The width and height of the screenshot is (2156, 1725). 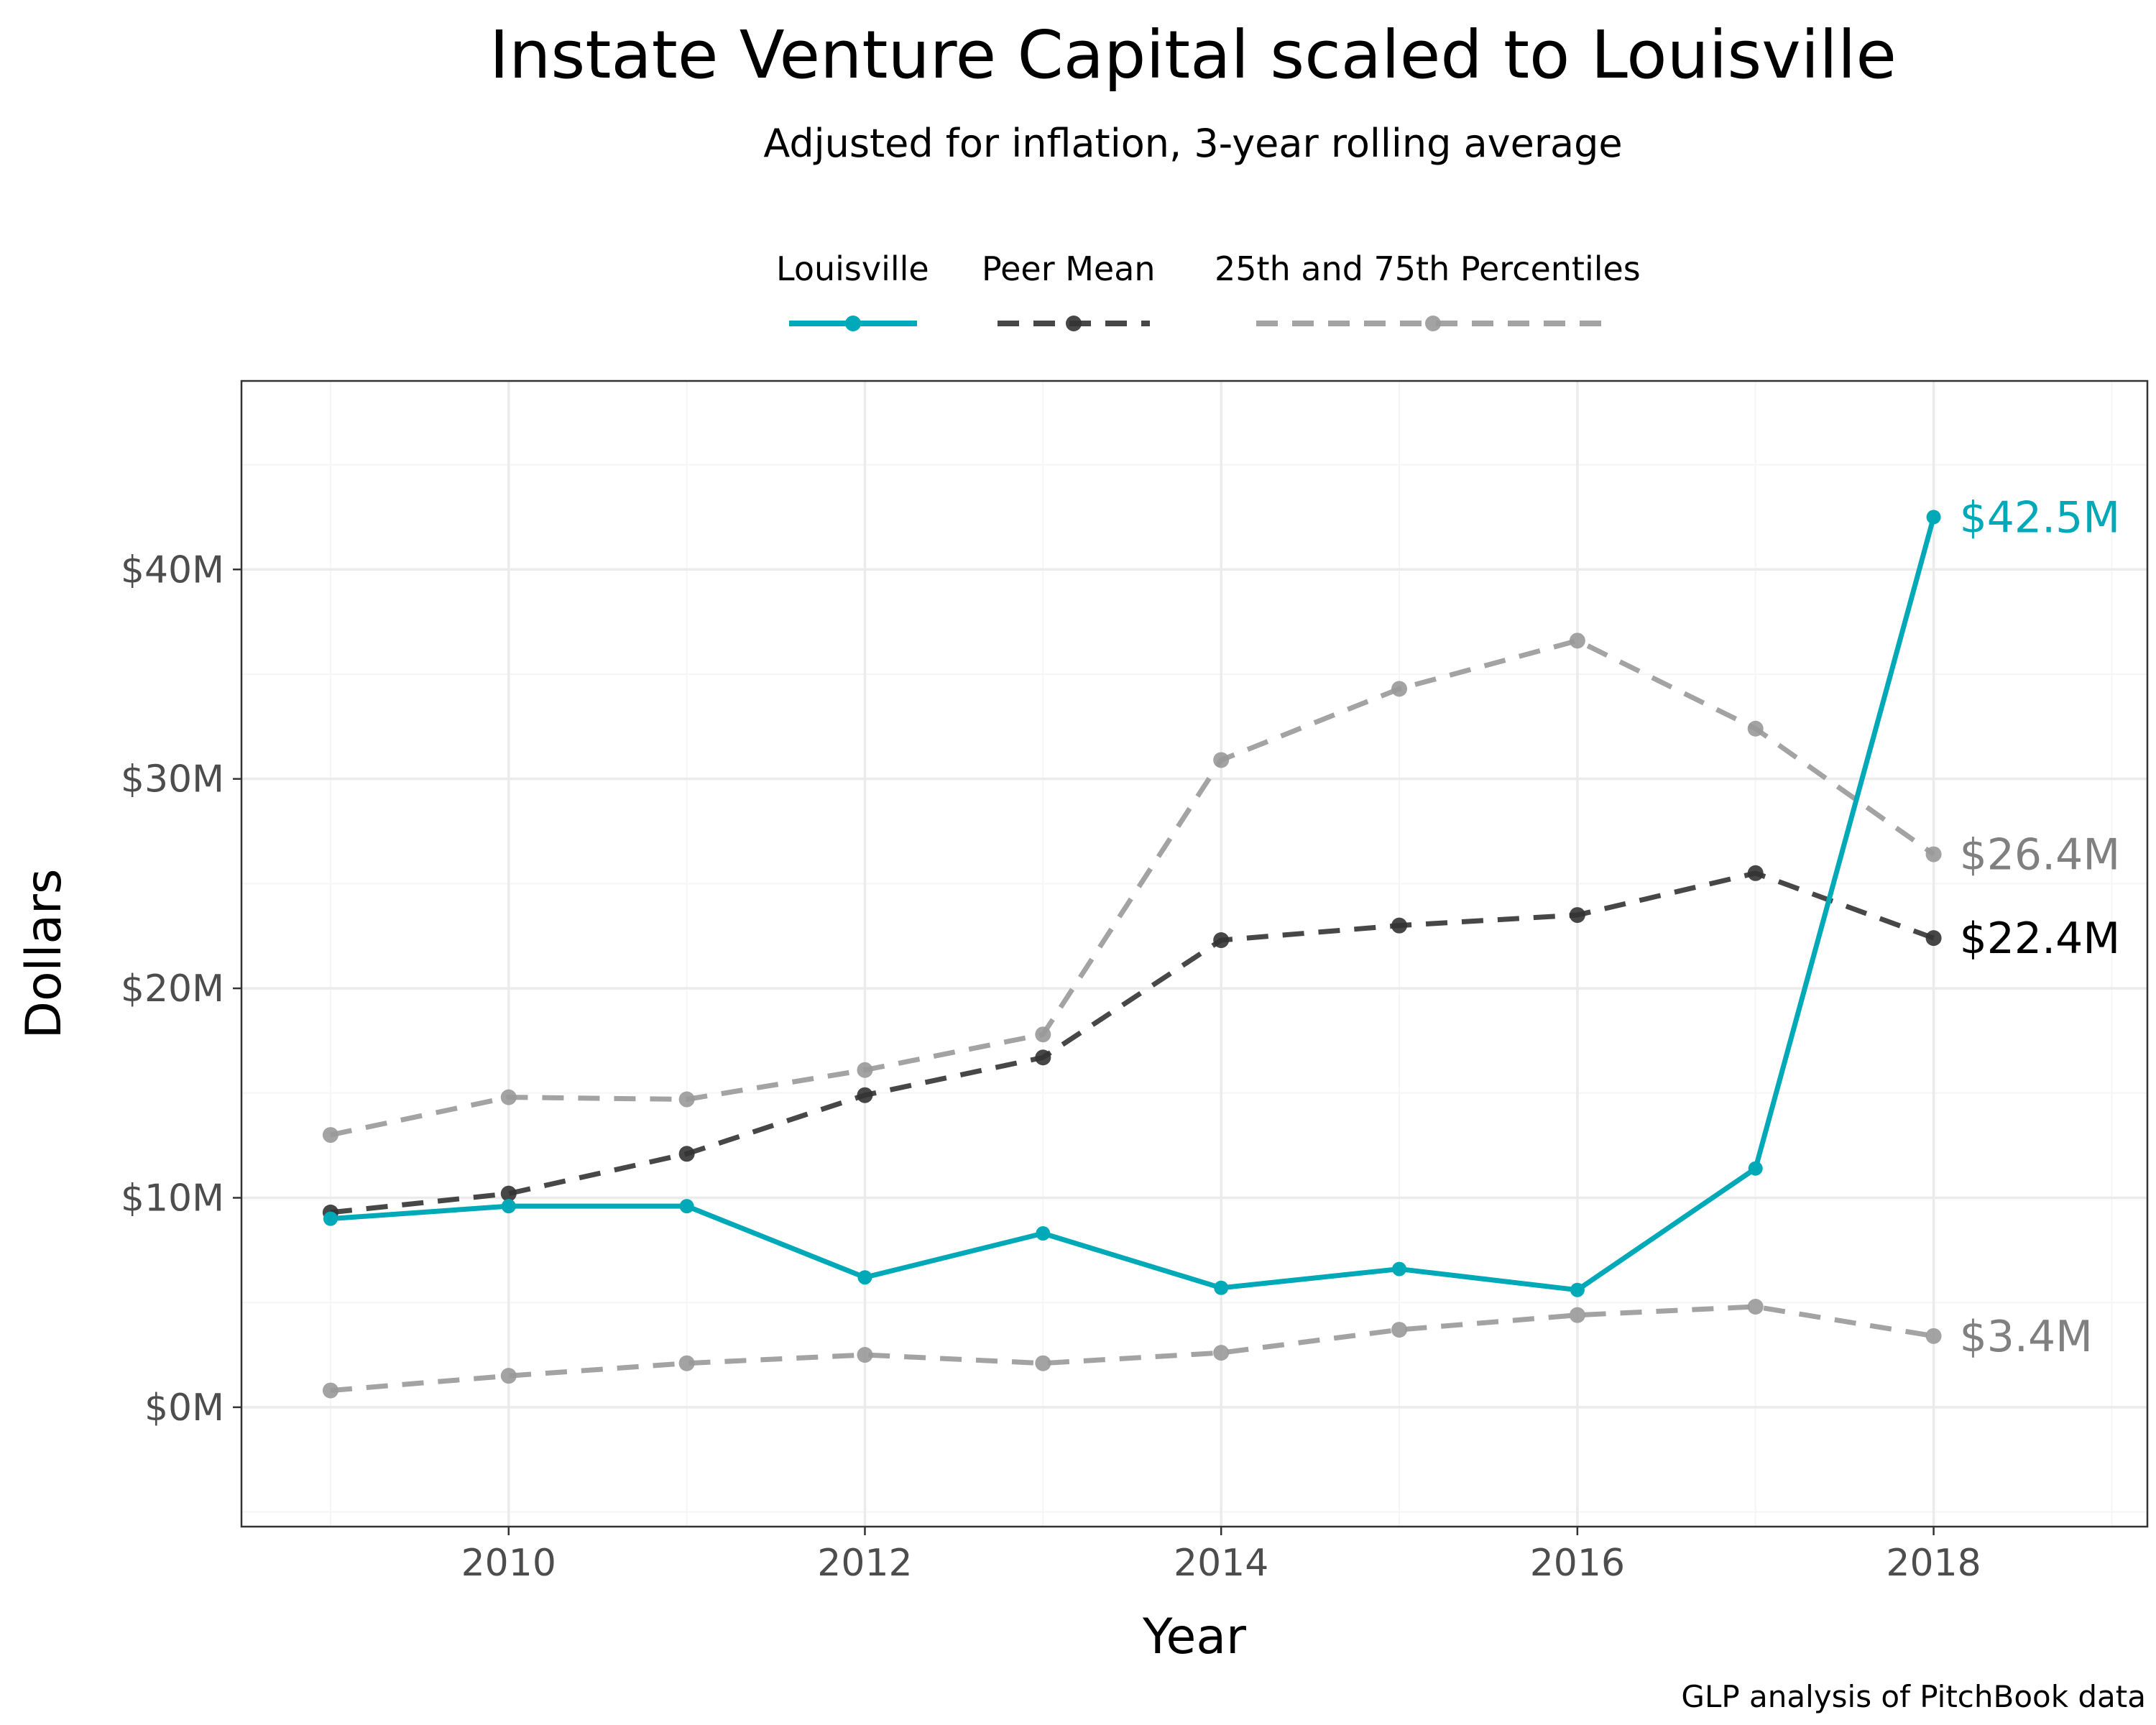 I want to click on y-tick-label: $40M, so click(x=172, y=570).